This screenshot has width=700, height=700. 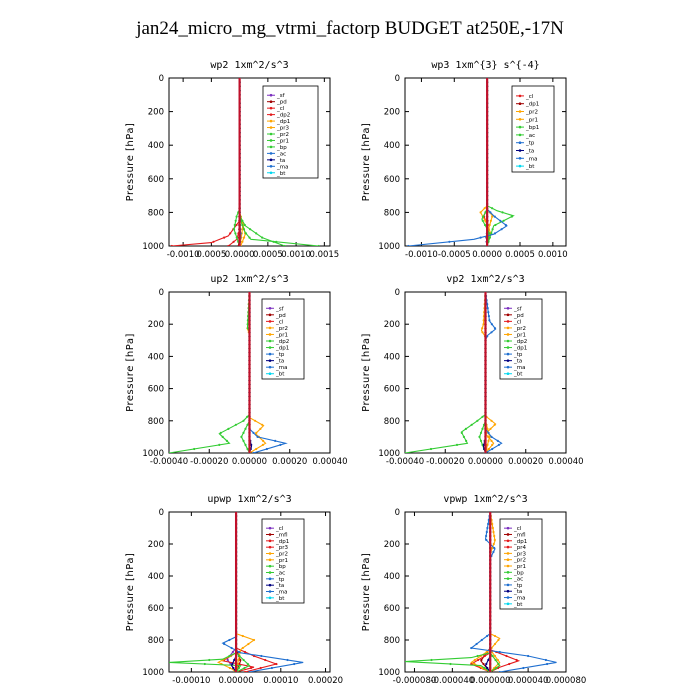 I want to click on y-tick-label: 0, so click(x=161, y=79).